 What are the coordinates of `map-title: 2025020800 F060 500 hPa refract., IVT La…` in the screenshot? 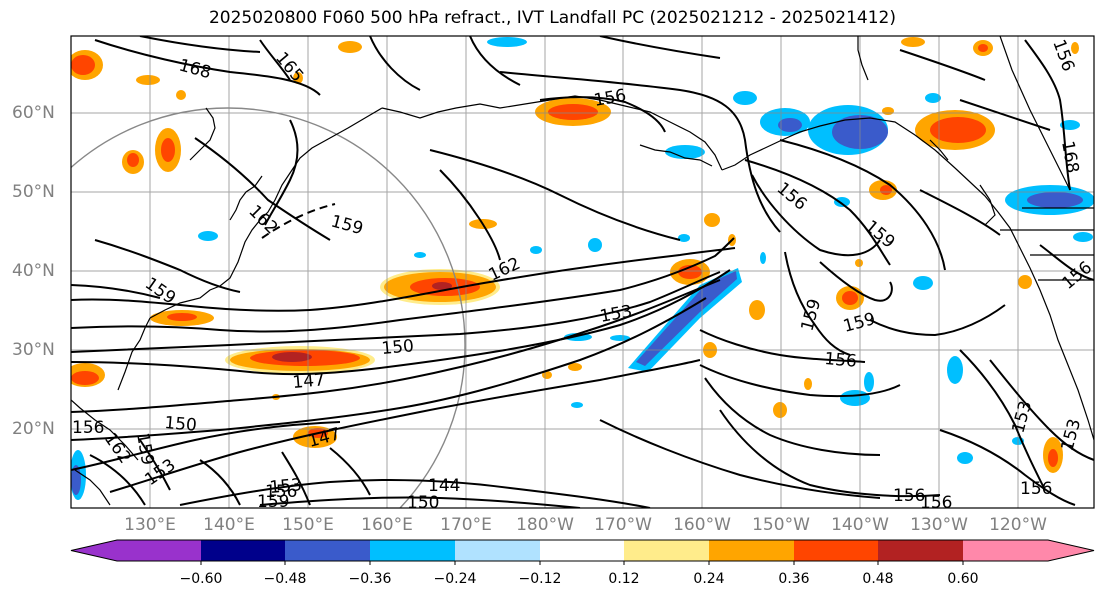 It's located at (552, 18).